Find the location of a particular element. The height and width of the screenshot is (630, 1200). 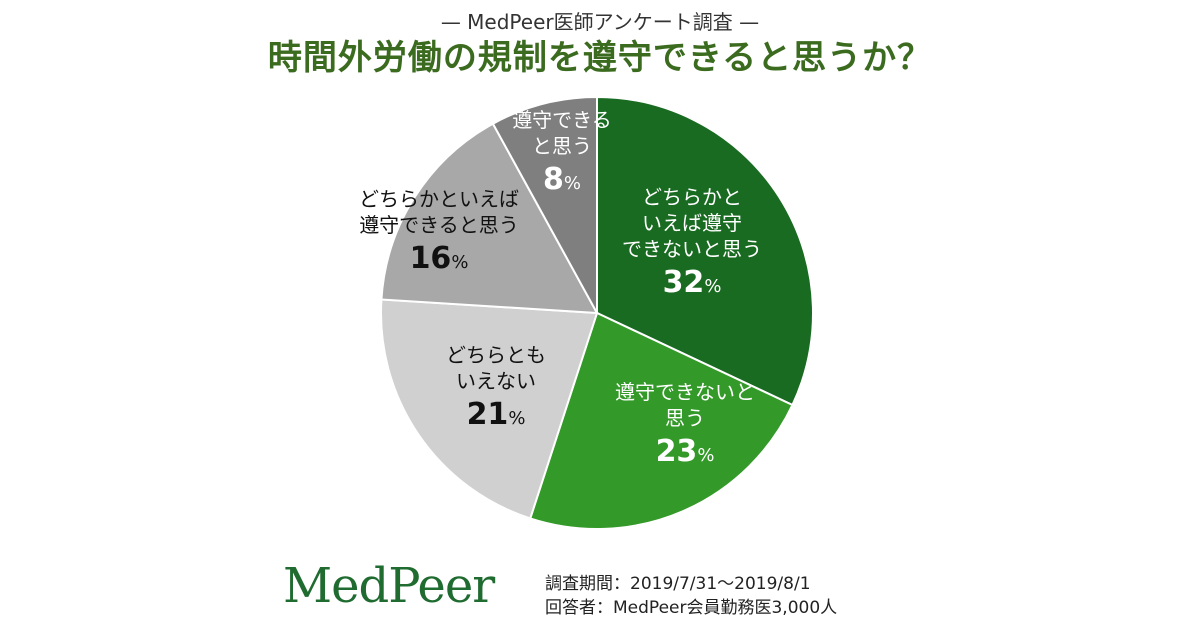

slice-value-3: 16% is located at coordinates (439, 258).